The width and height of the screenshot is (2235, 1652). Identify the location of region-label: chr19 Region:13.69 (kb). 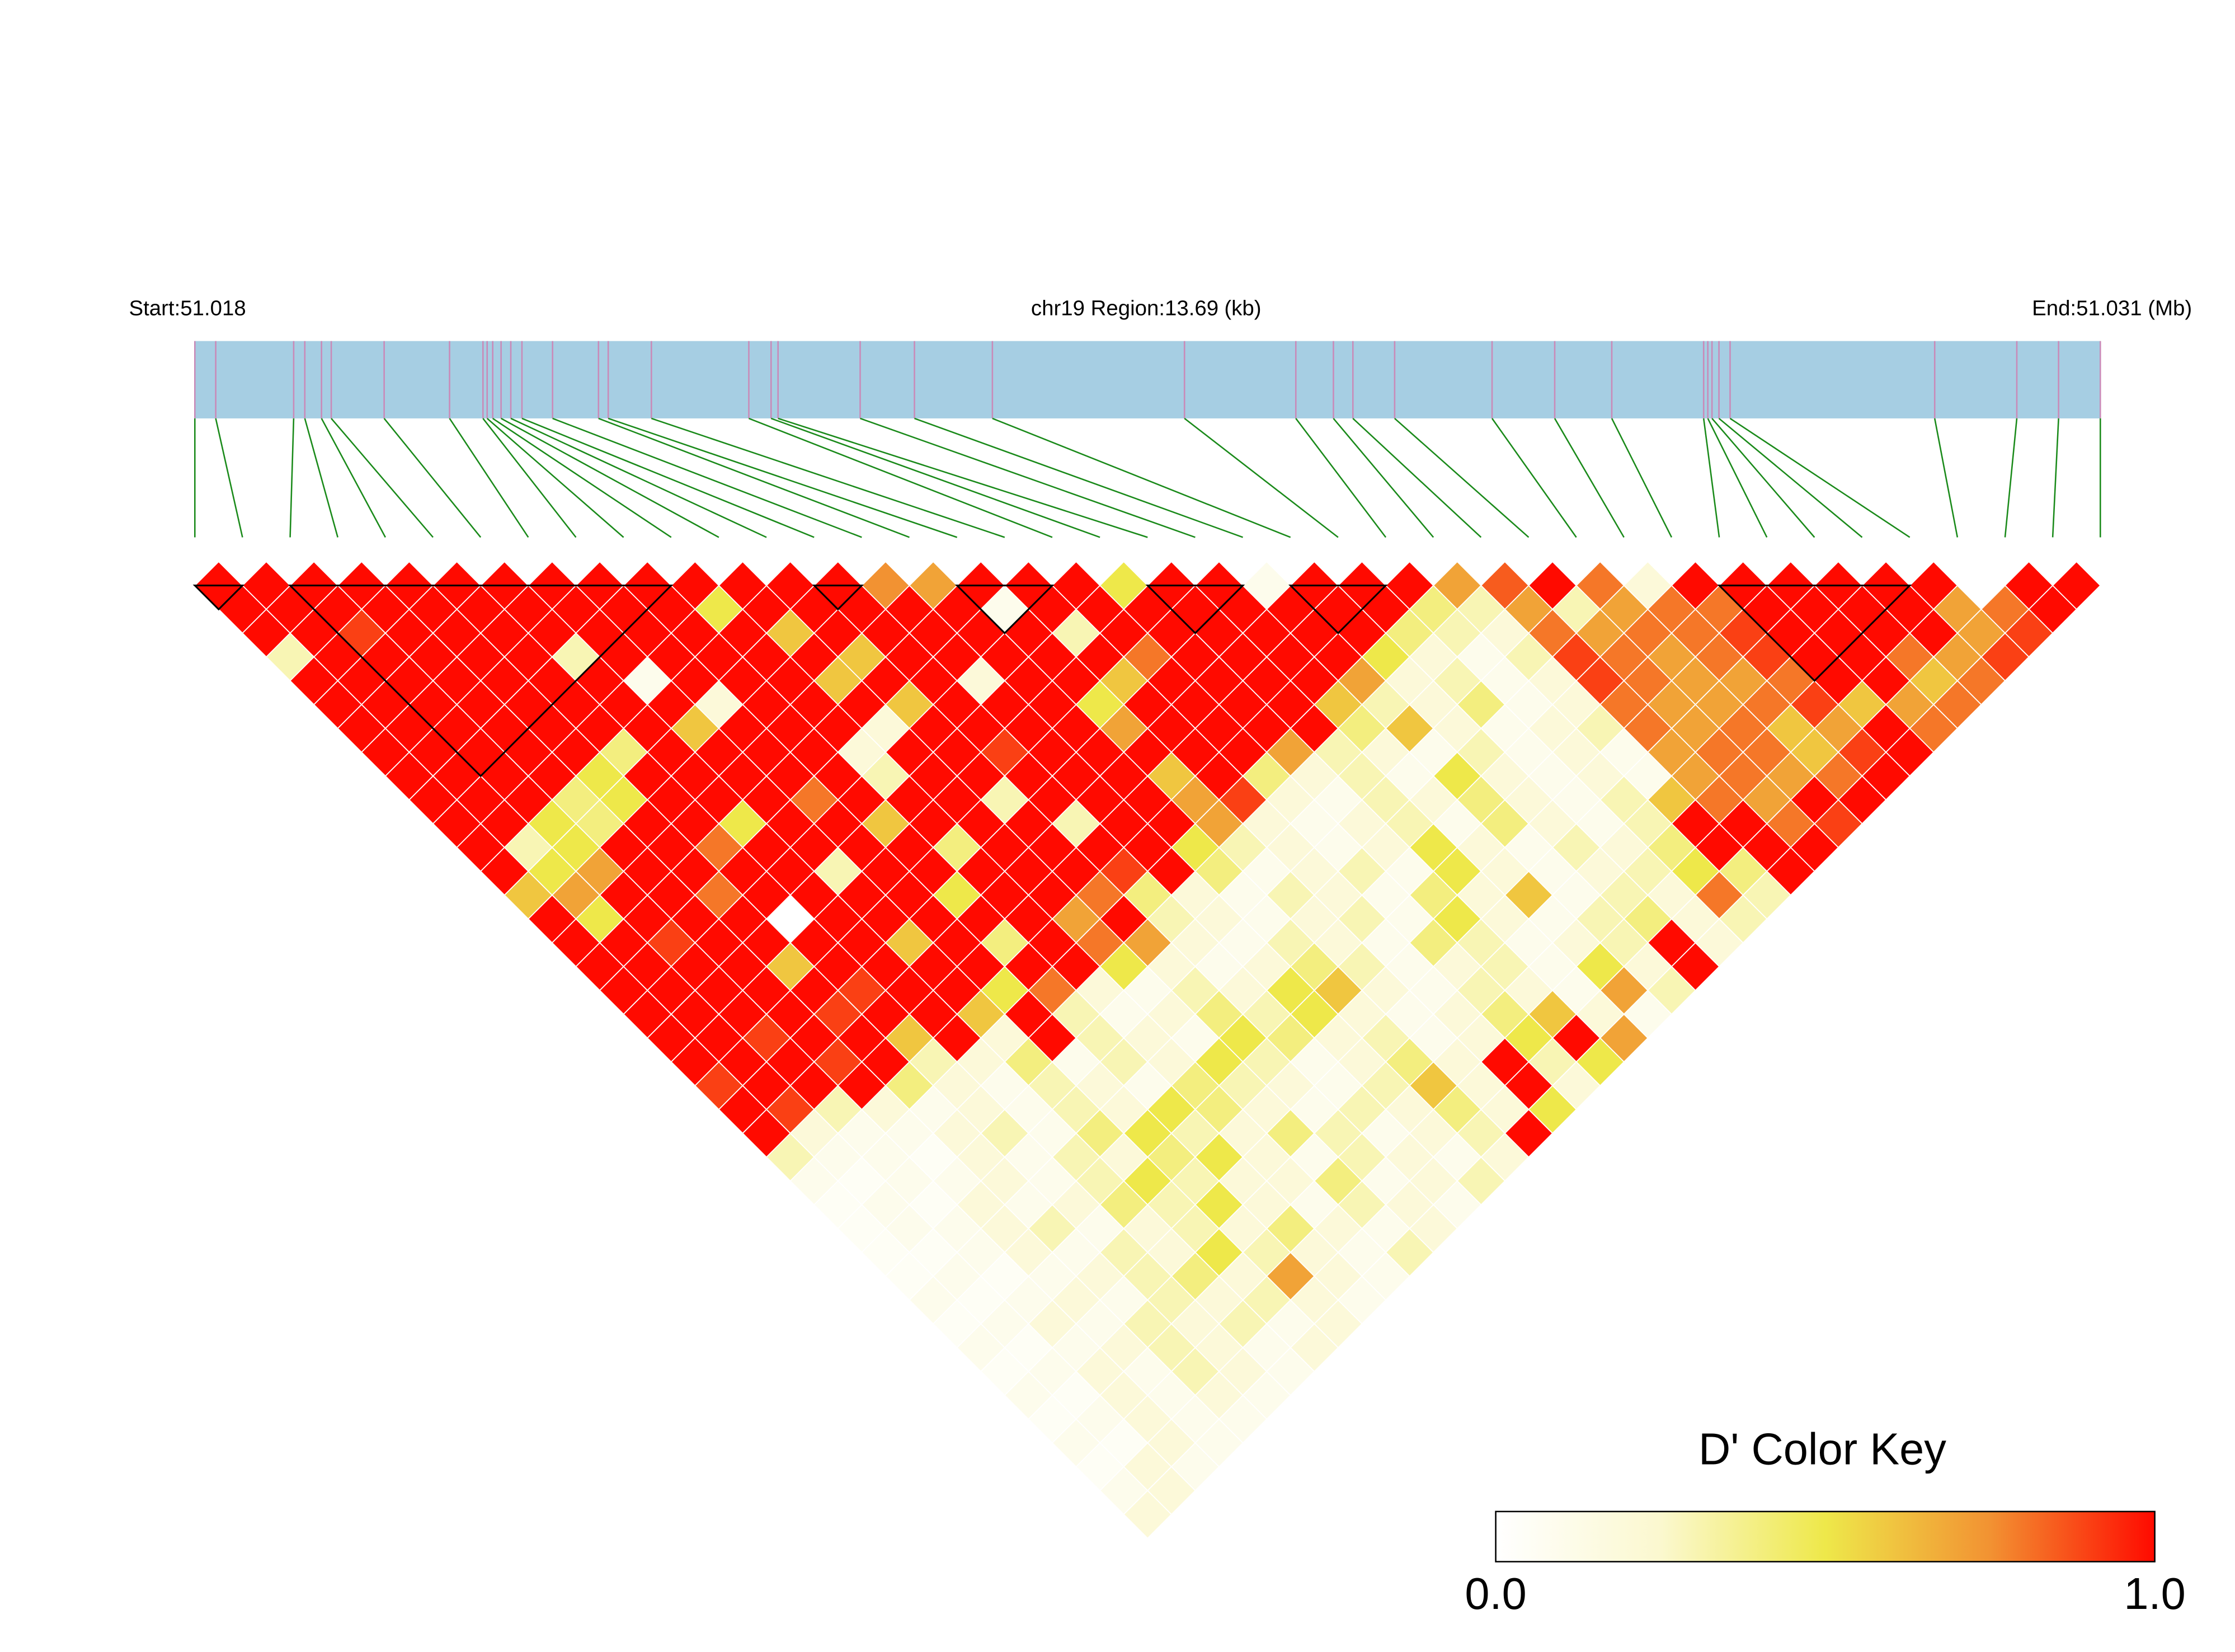
(1146, 308).